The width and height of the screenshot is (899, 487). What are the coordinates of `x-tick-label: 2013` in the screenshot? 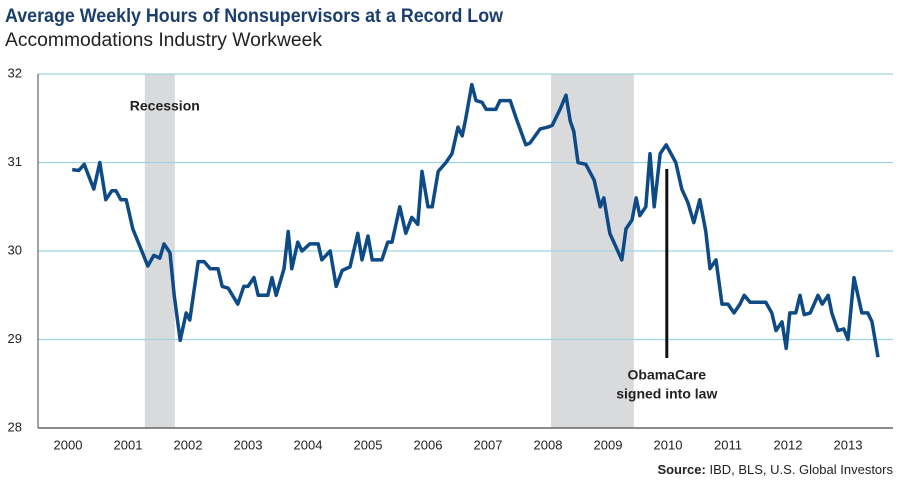 It's located at (848, 444).